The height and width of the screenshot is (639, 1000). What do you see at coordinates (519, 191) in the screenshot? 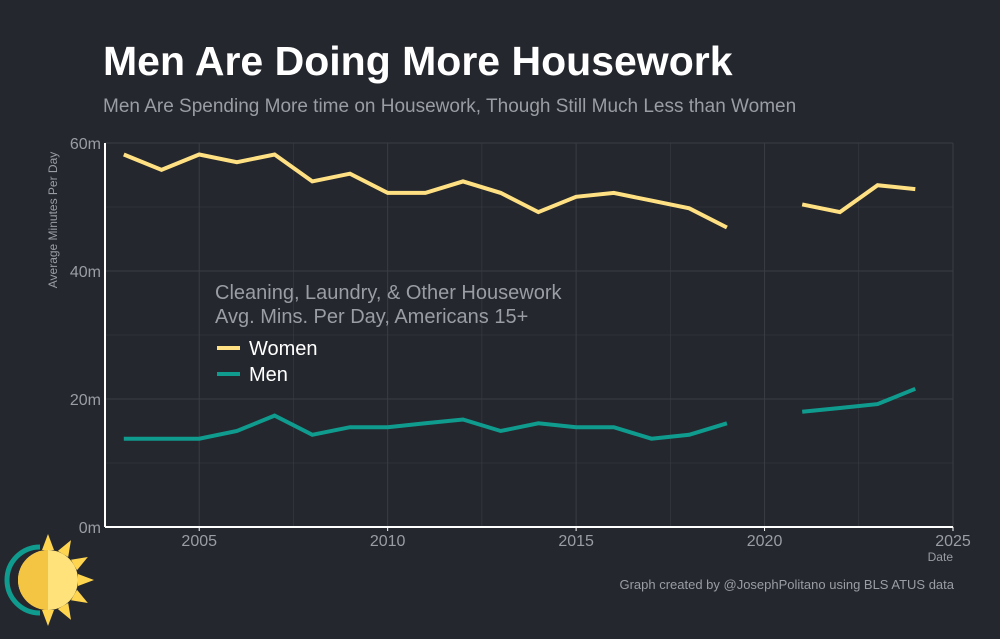
I see `series-line-women` at bounding box center [519, 191].